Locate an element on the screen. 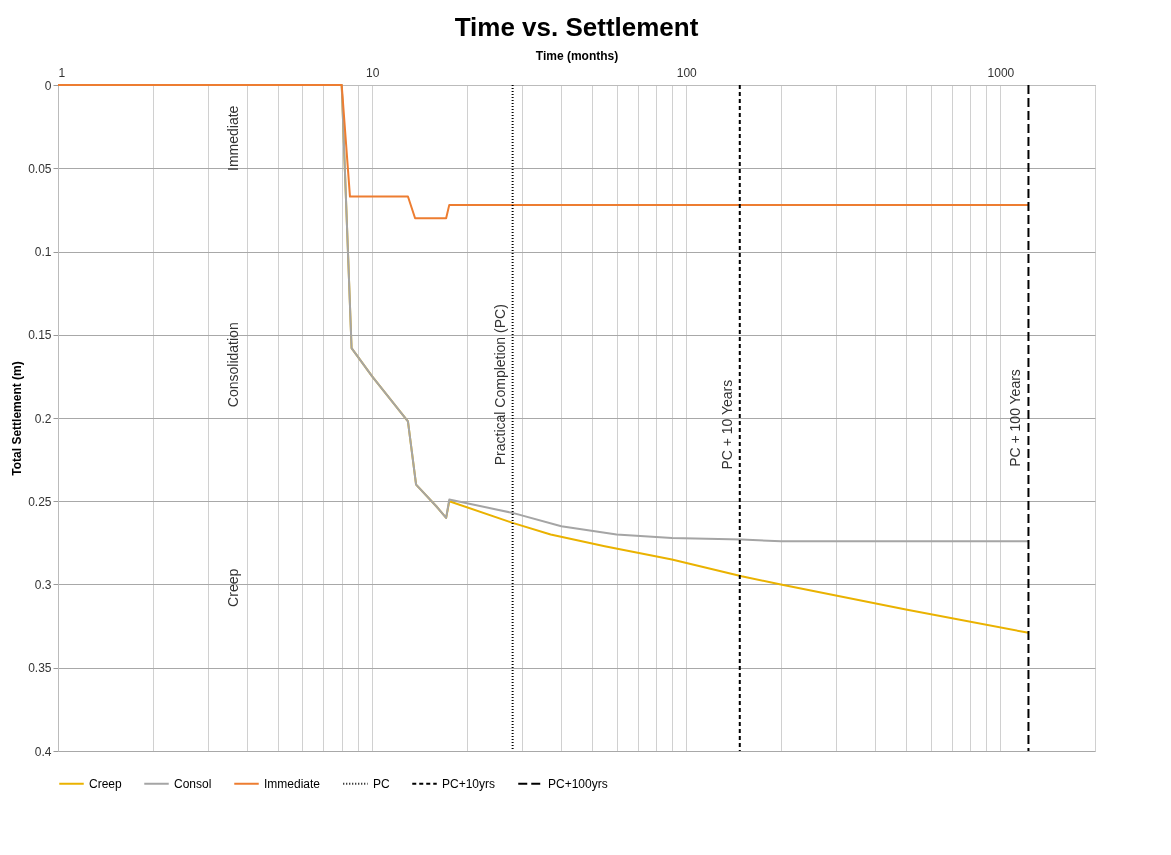 Image resolution: width=1171 pixels, height=855 pixels. y-tick-label: 0.25 is located at coordinates (40, 501).